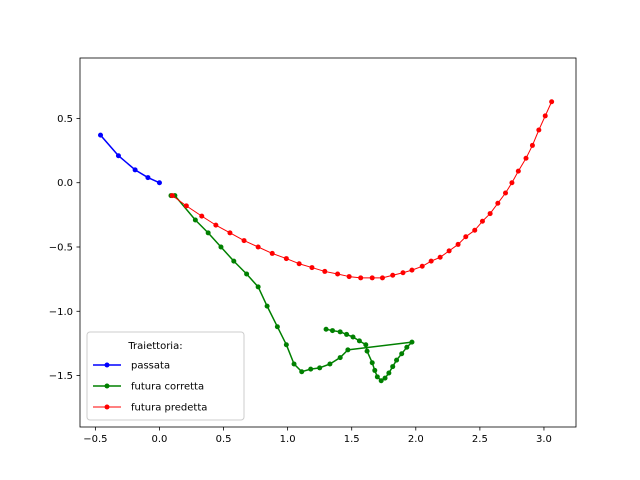  I want to click on legend-title: Traiettoria:, so click(154, 346).